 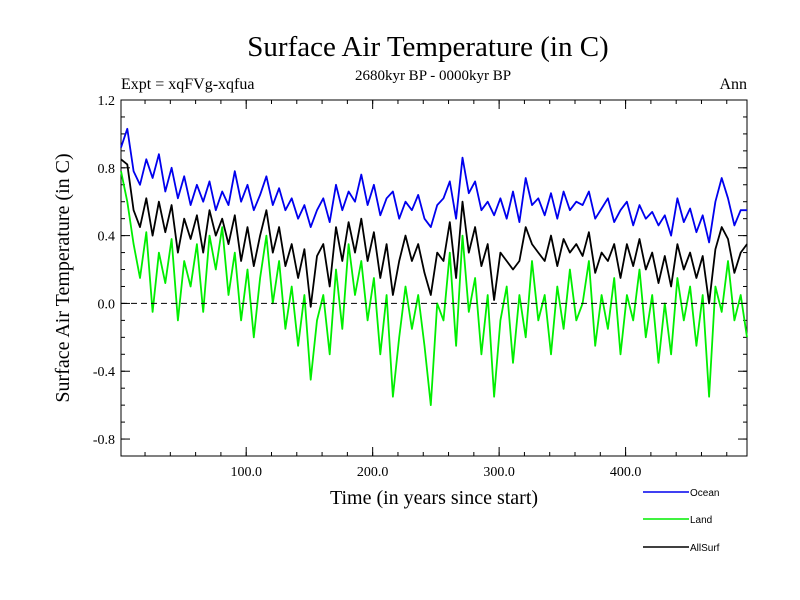 I want to click on y-axis-label: Surface Air Temperature (in C), so click(x=63, y=277).